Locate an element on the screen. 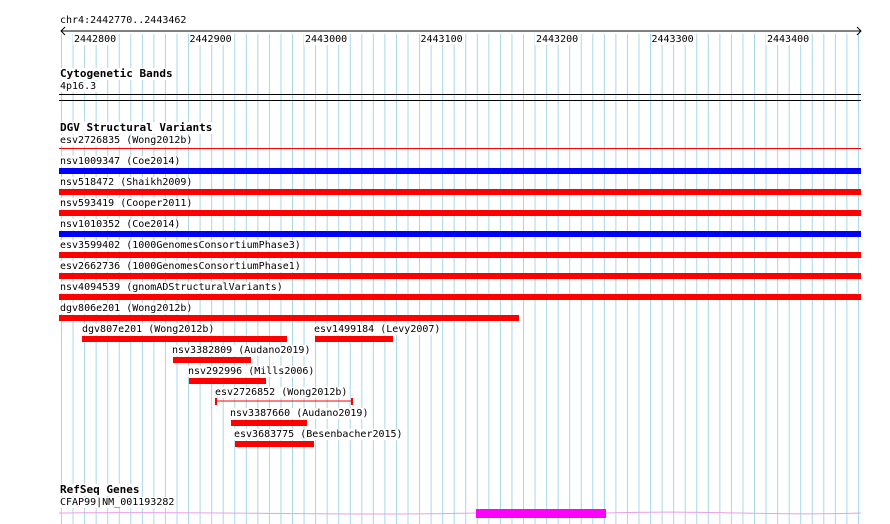  dgv-track-title: DGV Structural Variants is located at coordinates (136, 127).